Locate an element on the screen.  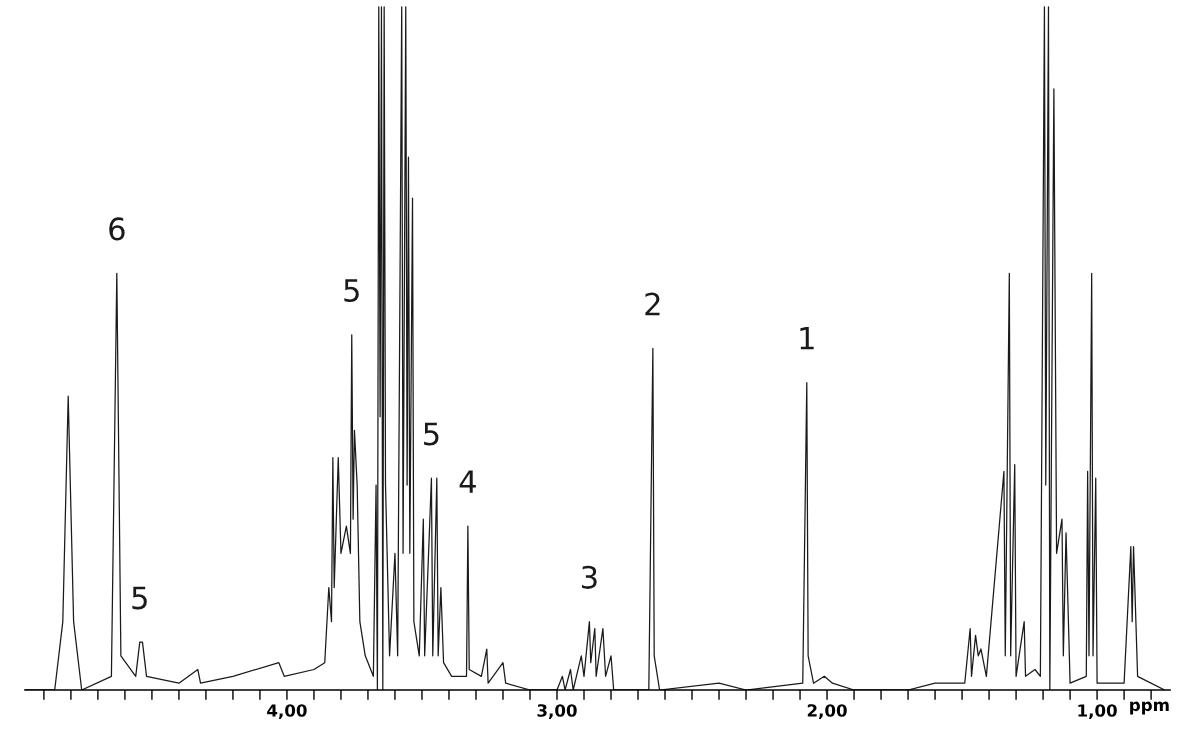
annotation: 1 is located at coordinates (807, 338).